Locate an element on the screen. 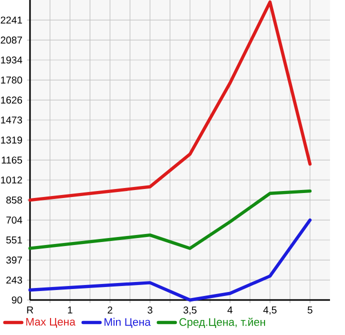 The height and width of the screenshot is (335, 345). y-tick-label: 2241 is located at coordinates (11, 20).